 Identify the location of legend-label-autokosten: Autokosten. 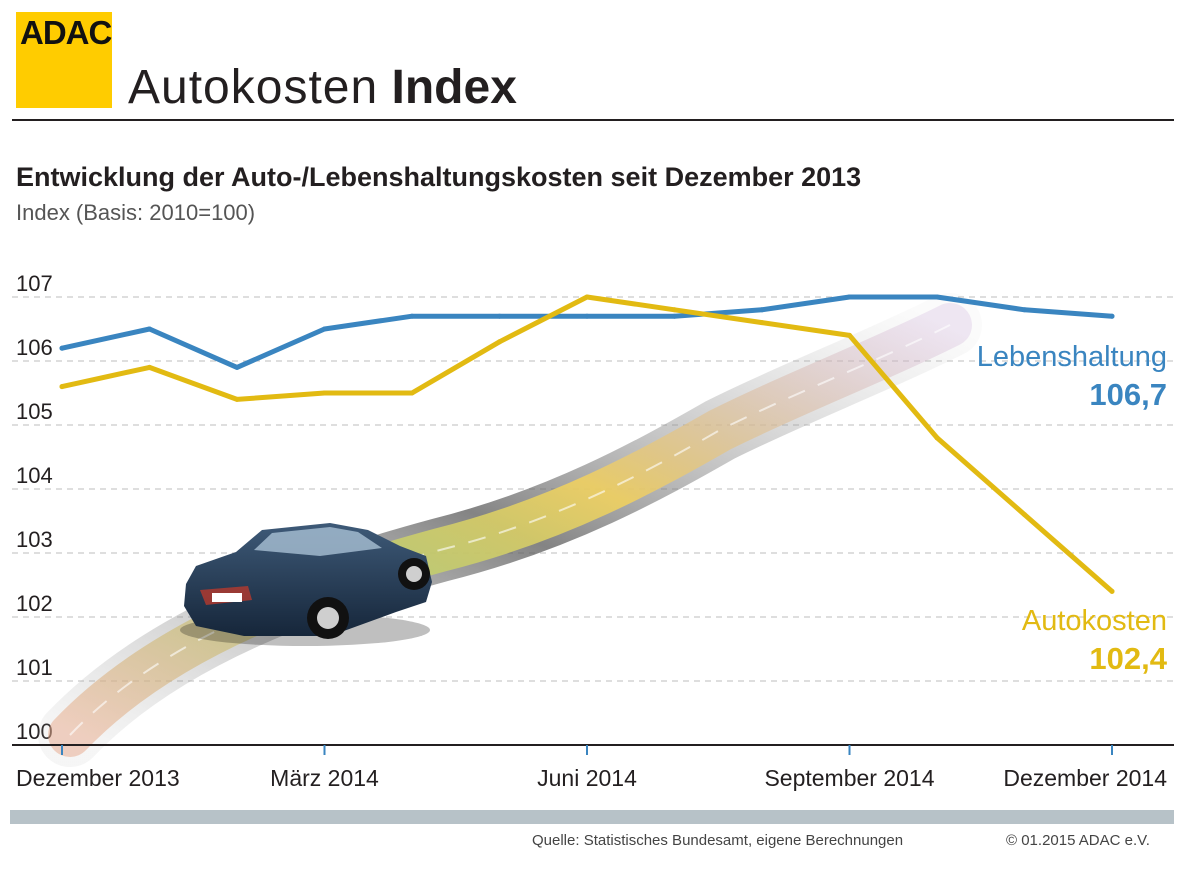
(1094, 621).